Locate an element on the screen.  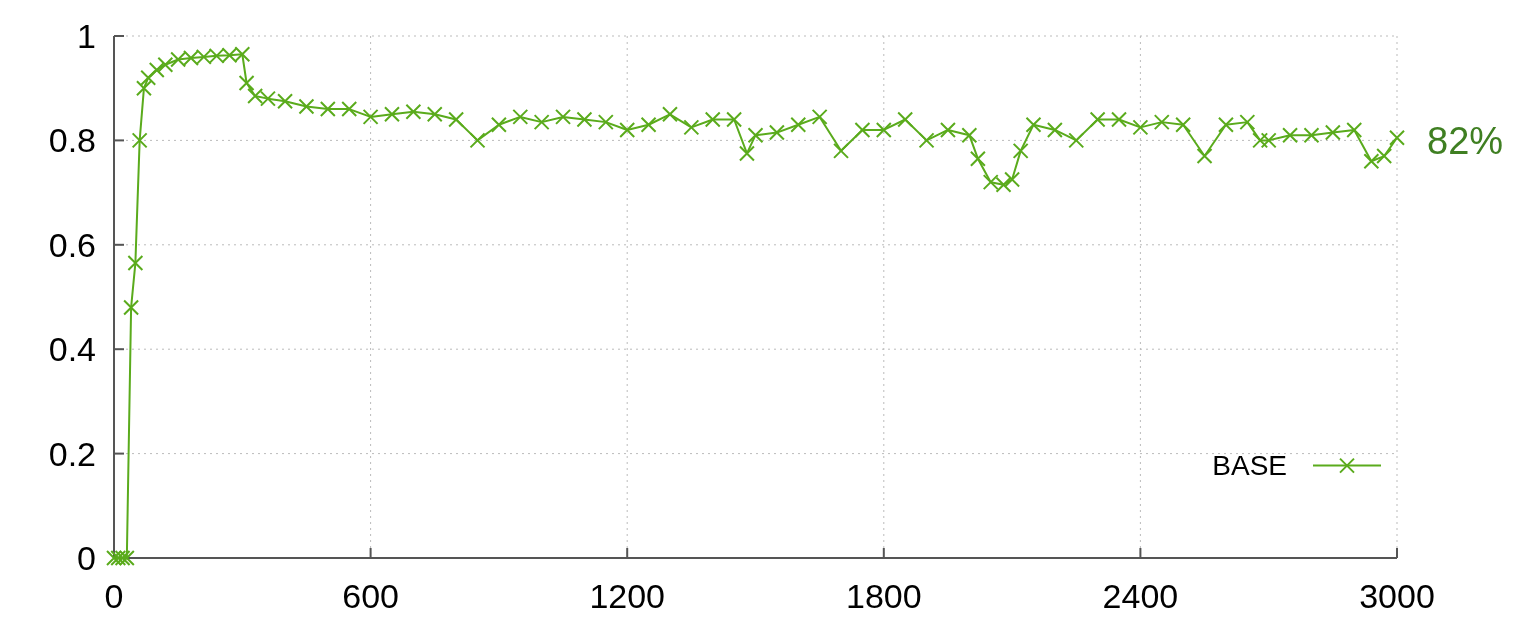
x-tick-label: 3000 is located at coordinates (1397, 596).